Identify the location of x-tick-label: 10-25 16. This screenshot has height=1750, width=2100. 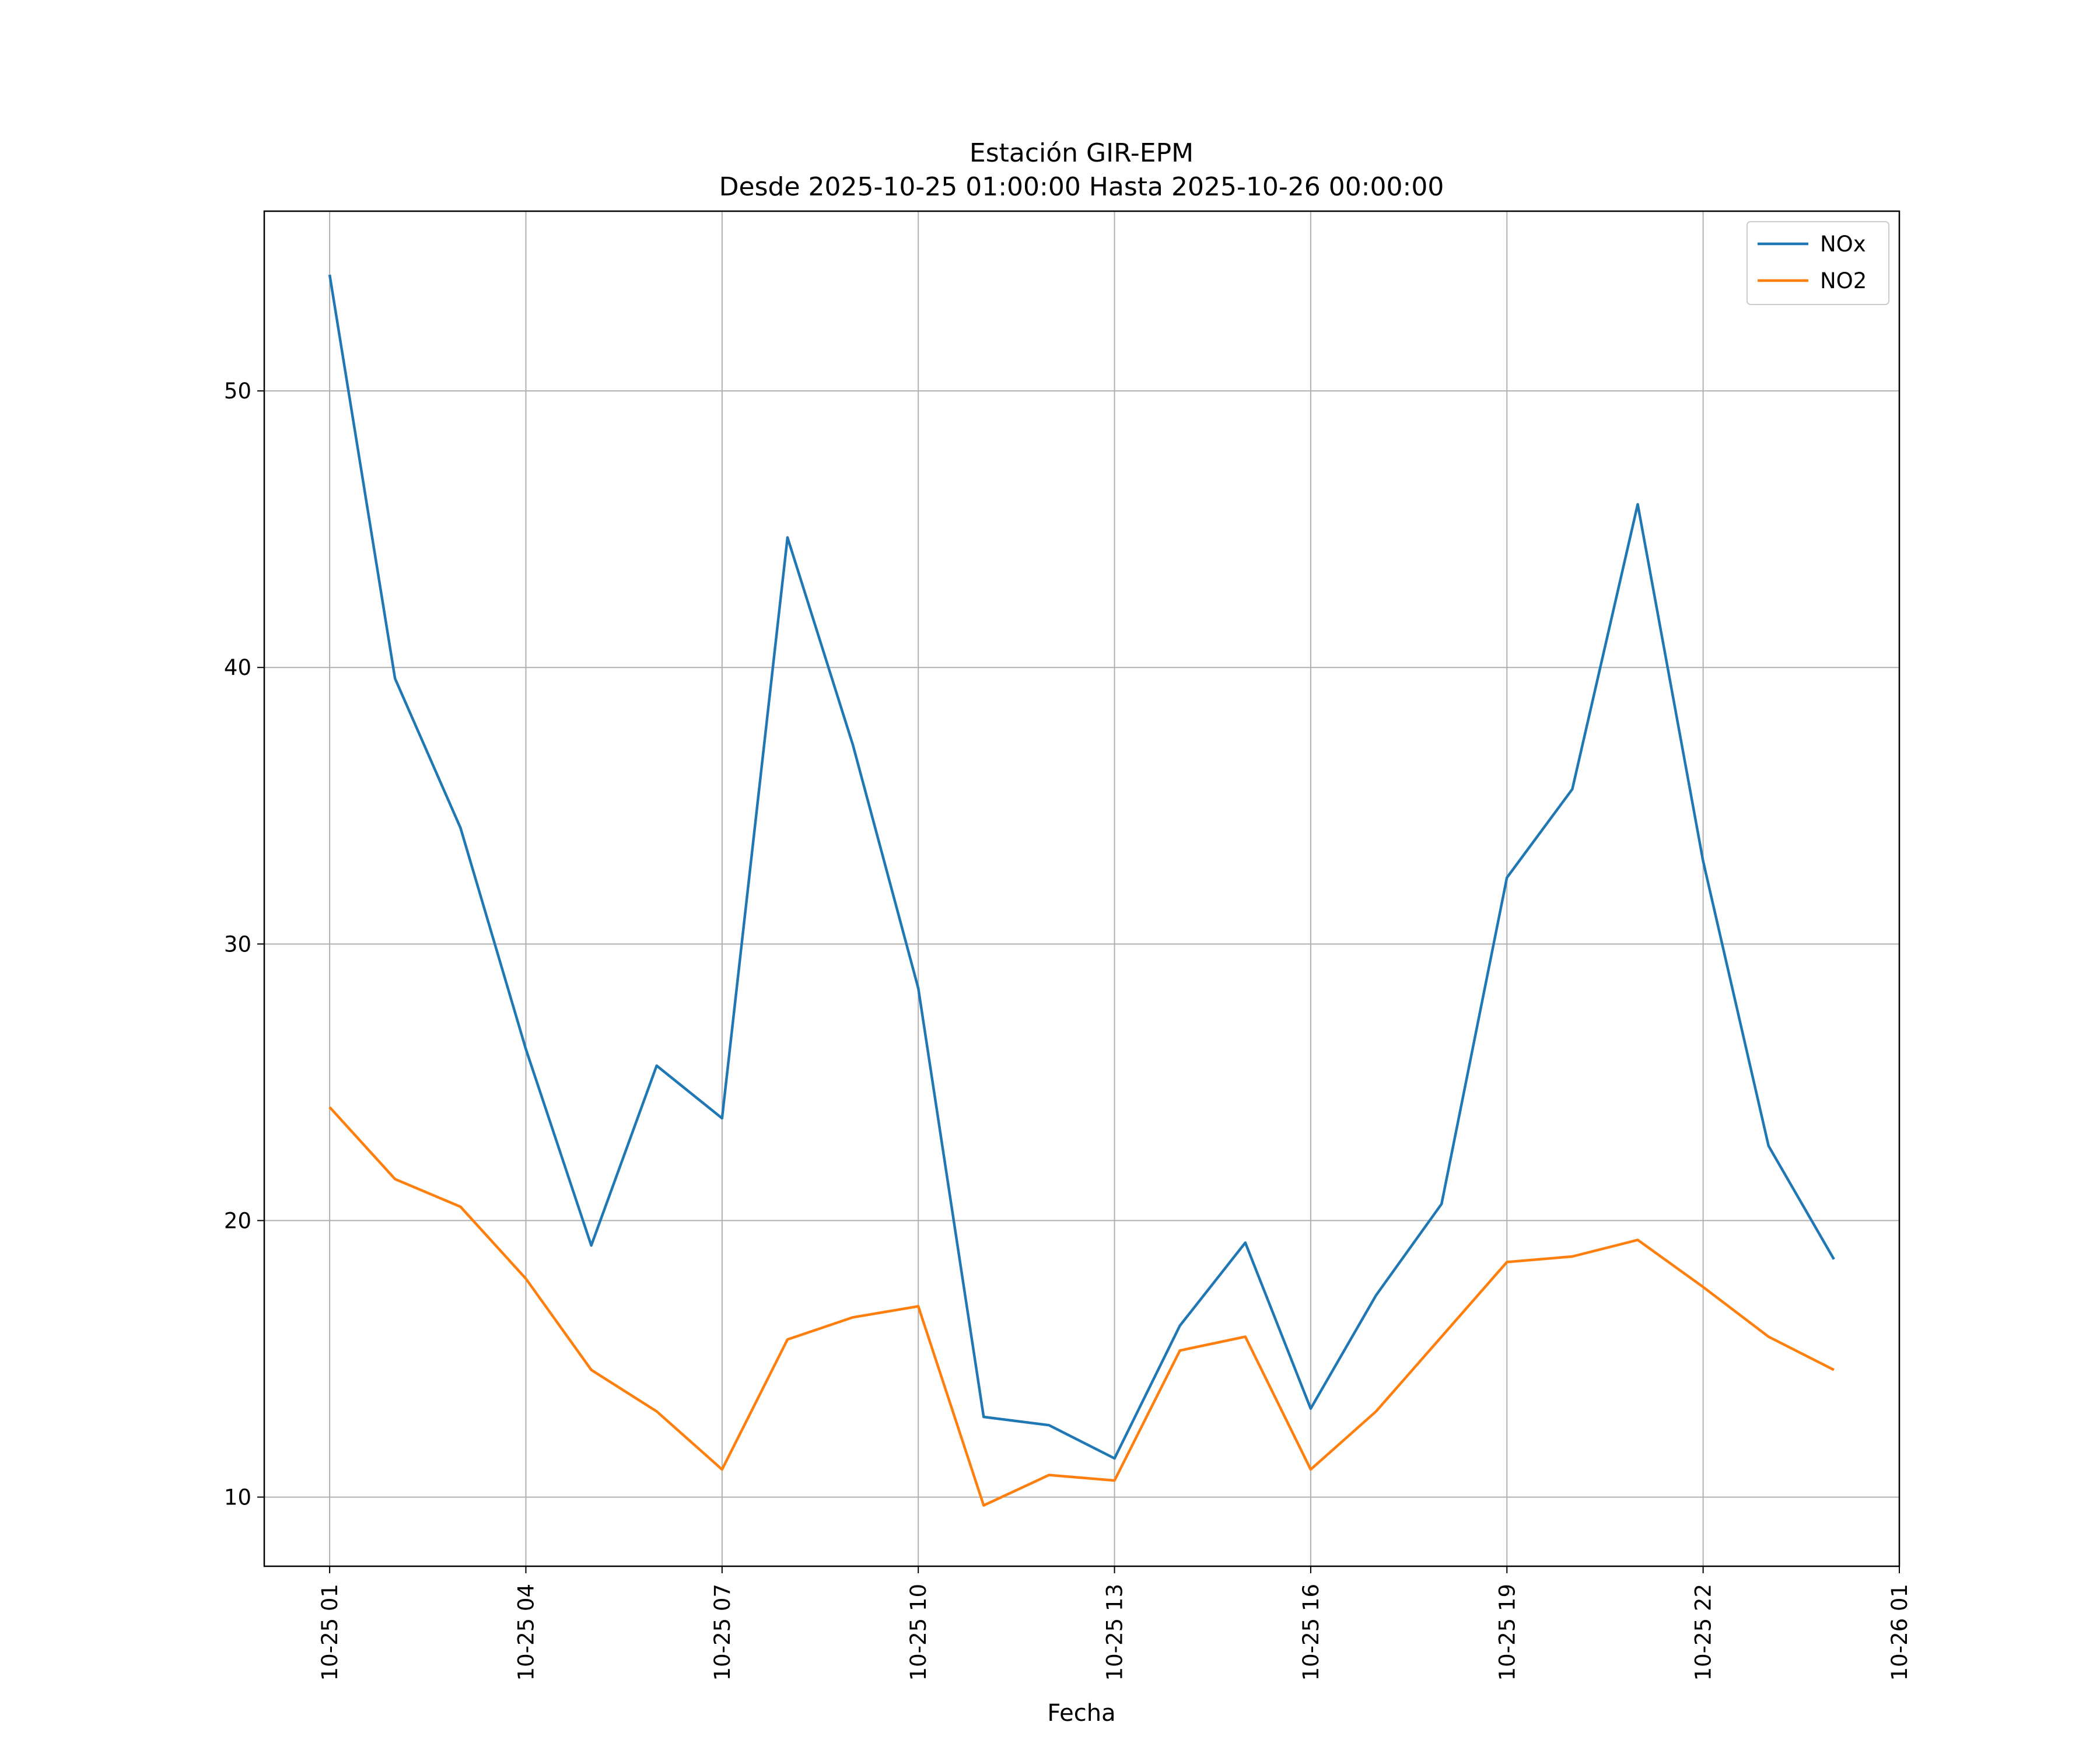
(1311, 1632).